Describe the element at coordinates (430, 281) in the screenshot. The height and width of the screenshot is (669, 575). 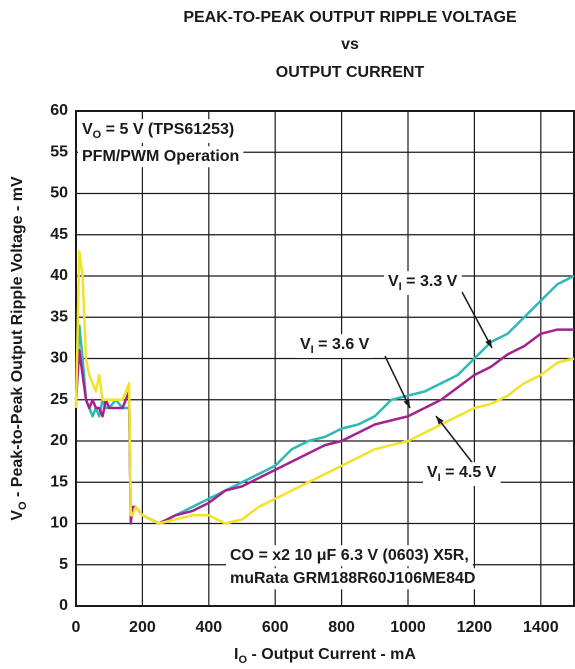
I see `legend-label-rest: = 3.3 V` at that location.